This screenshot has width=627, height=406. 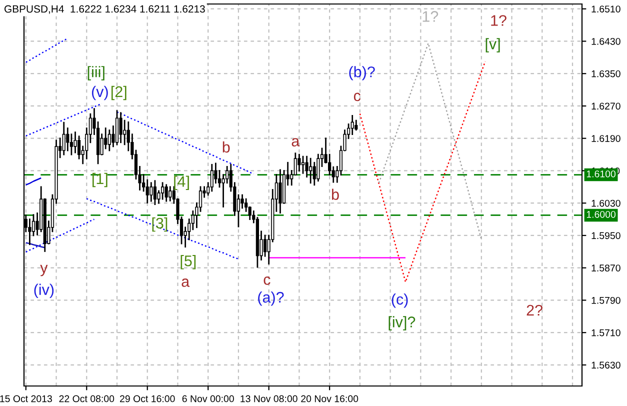 I want to click on y-tick-label: 1.6430, so click(x=606, y=41).